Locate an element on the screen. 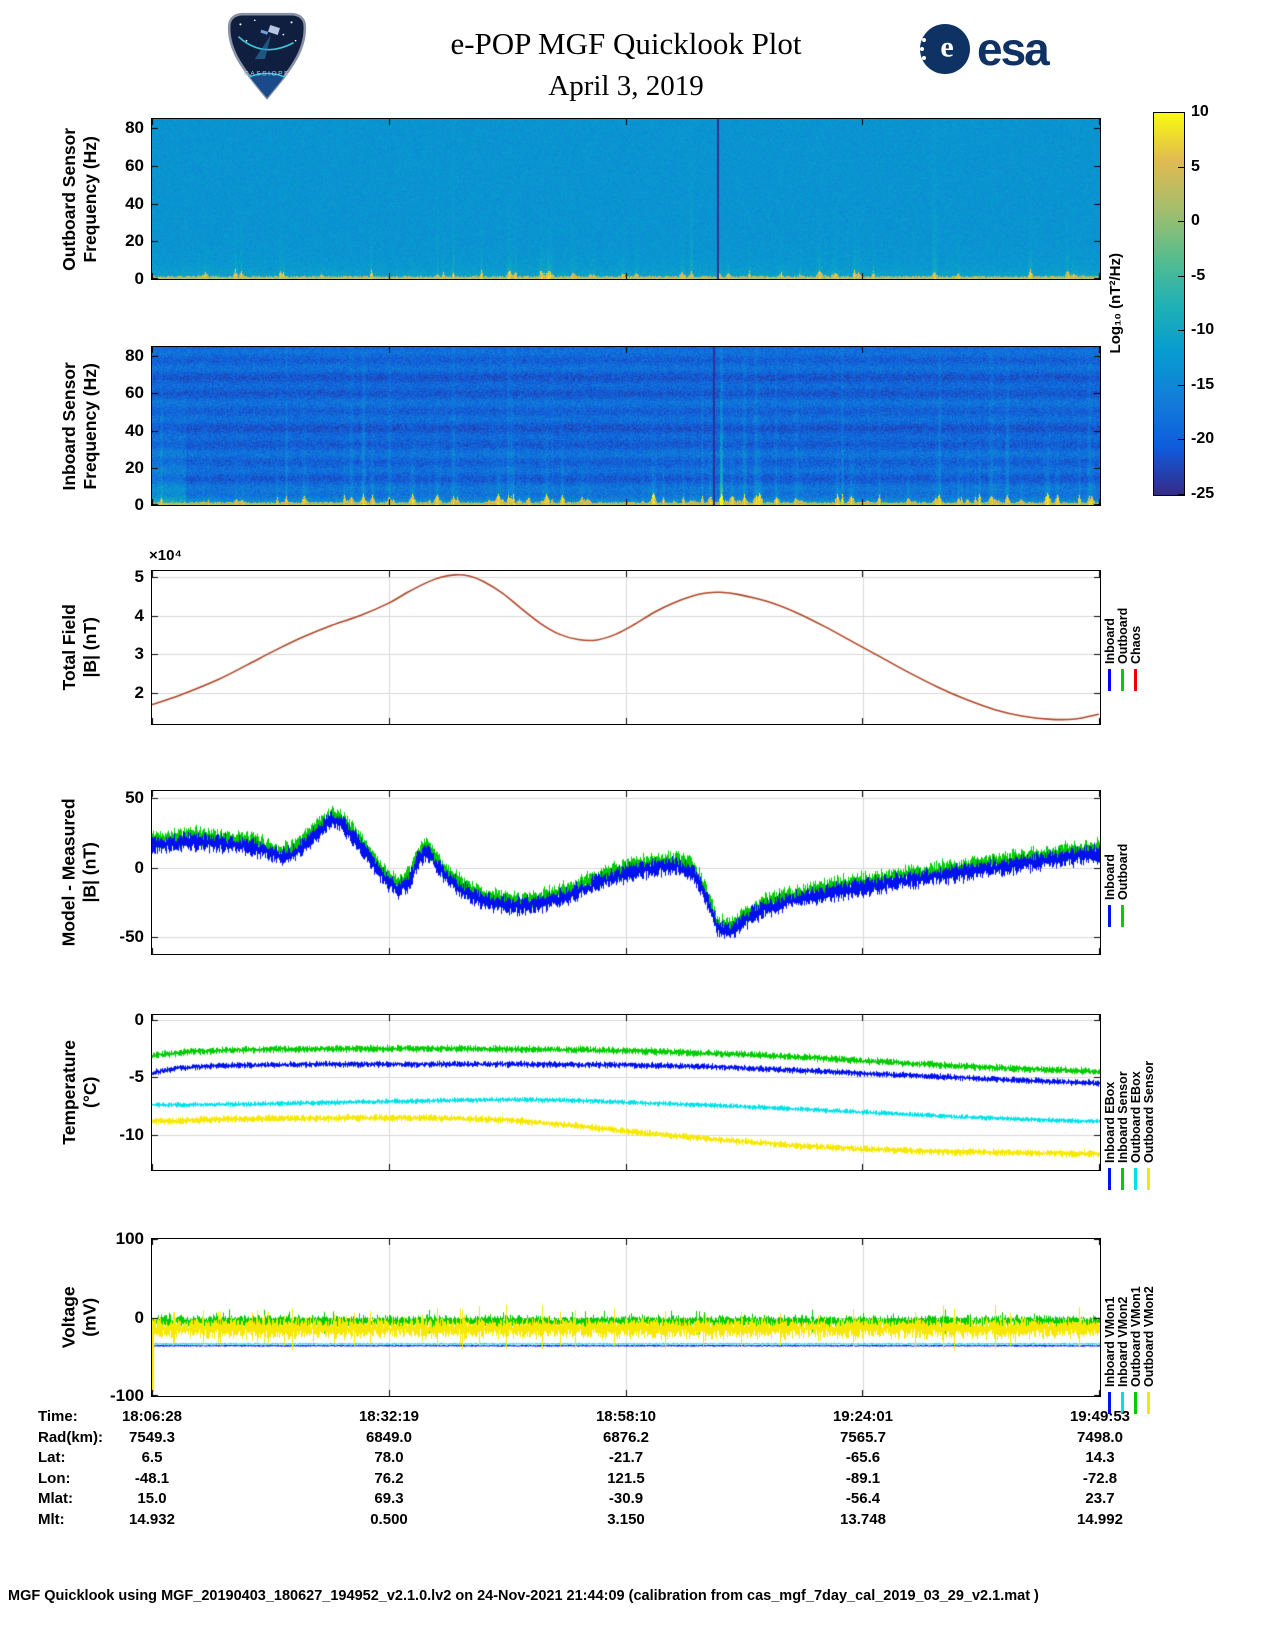 The height and width of the screenshot is (1650, 1275). legend-entry-label: Inboard VMon2 is located at coordinates (1123, 1341).